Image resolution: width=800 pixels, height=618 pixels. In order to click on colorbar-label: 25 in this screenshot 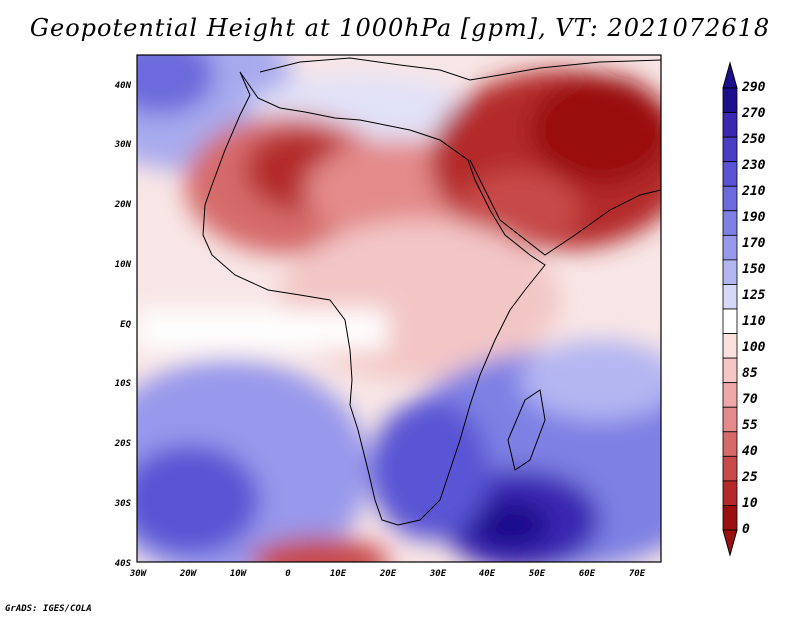, I will do `click(750, 477)`.